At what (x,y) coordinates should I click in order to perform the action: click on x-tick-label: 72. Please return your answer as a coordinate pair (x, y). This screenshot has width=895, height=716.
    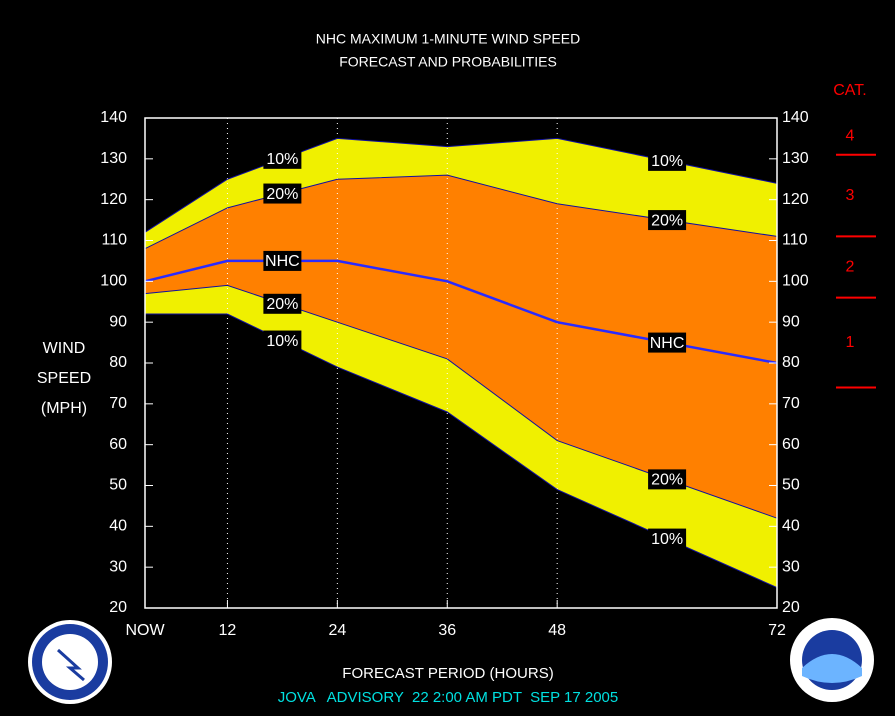
    Looking at the image, I should click on (777, 630).